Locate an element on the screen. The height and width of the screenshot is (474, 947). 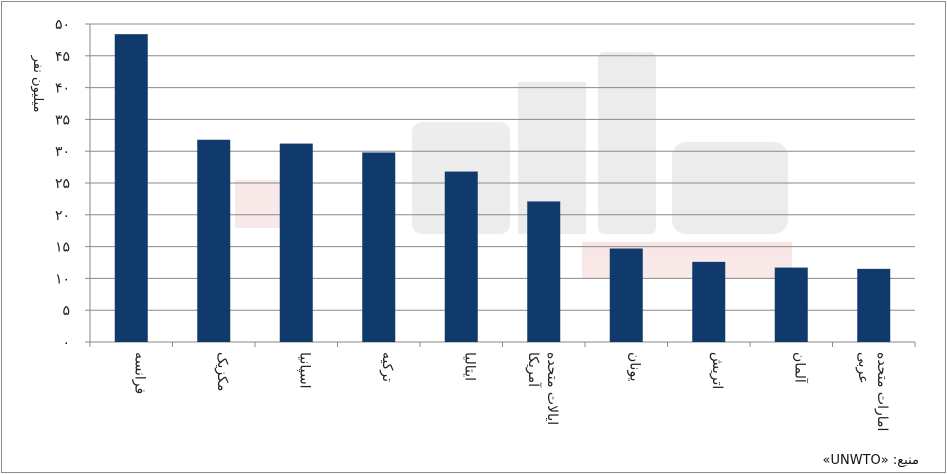
x-tick-label-line: امارات متحده is located at coordinates (882, 391).